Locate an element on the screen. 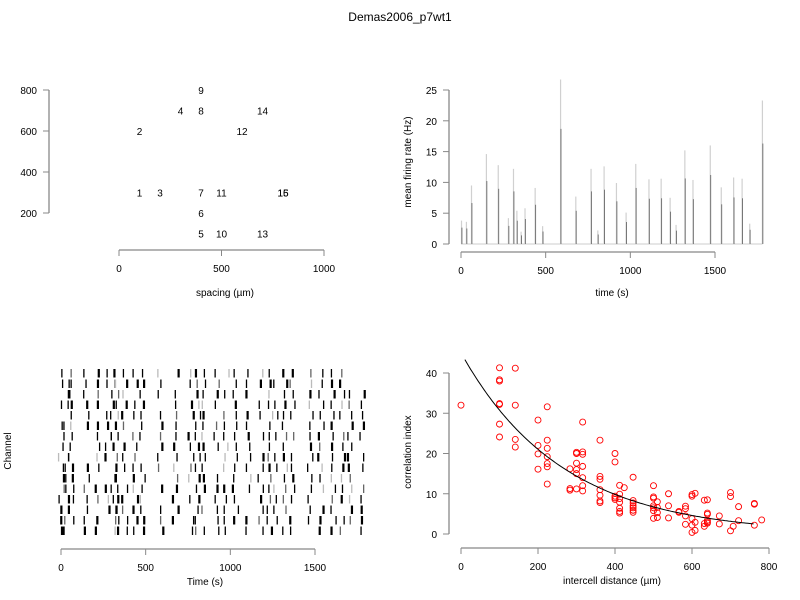 This screenshot has height=600, width=800. x-tick-label: 800 is located at coordinates (769, 567).